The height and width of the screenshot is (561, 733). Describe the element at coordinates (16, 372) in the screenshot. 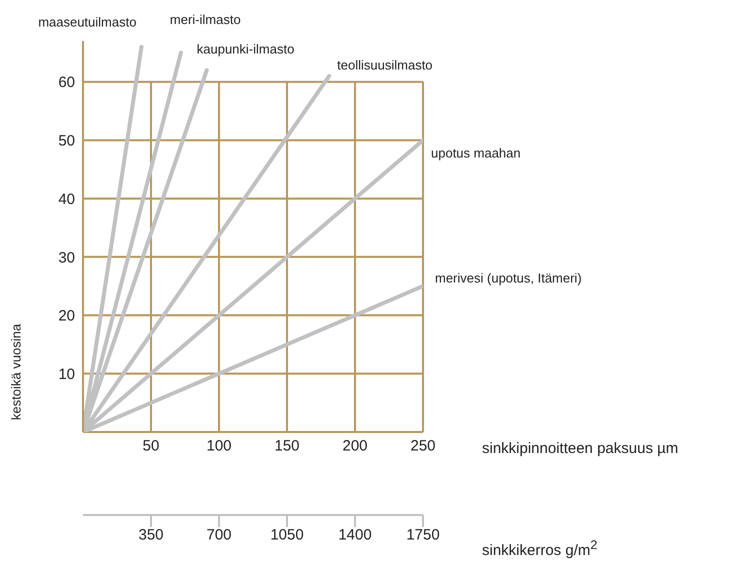

I see `y-axis-title: kestoikä vuosina` at that location.